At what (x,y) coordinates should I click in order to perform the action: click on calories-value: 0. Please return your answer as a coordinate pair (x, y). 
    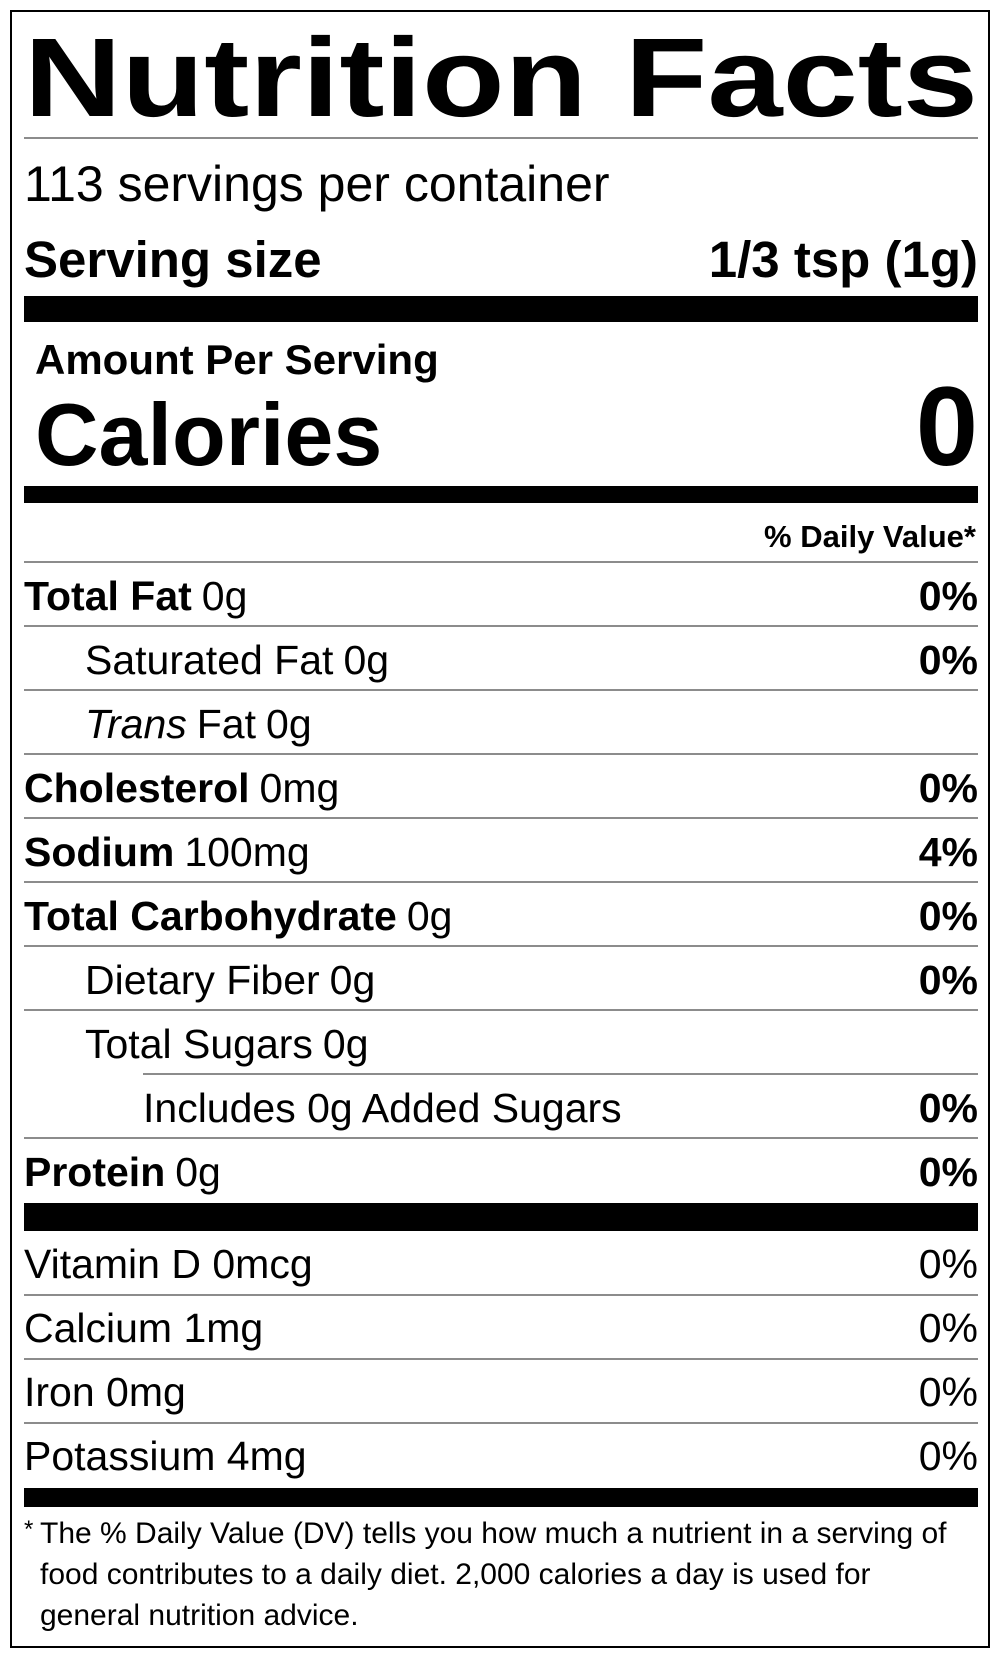
    Looking at the image, I should click on (947, 426).